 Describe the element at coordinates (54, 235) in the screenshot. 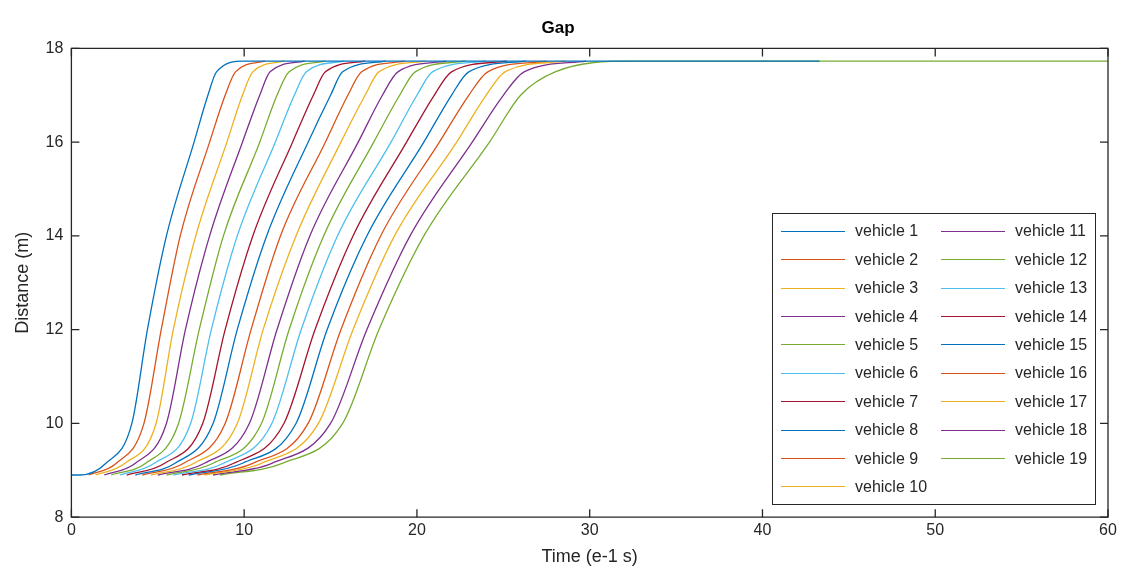

I see `y-tick-label: 14` at that location.